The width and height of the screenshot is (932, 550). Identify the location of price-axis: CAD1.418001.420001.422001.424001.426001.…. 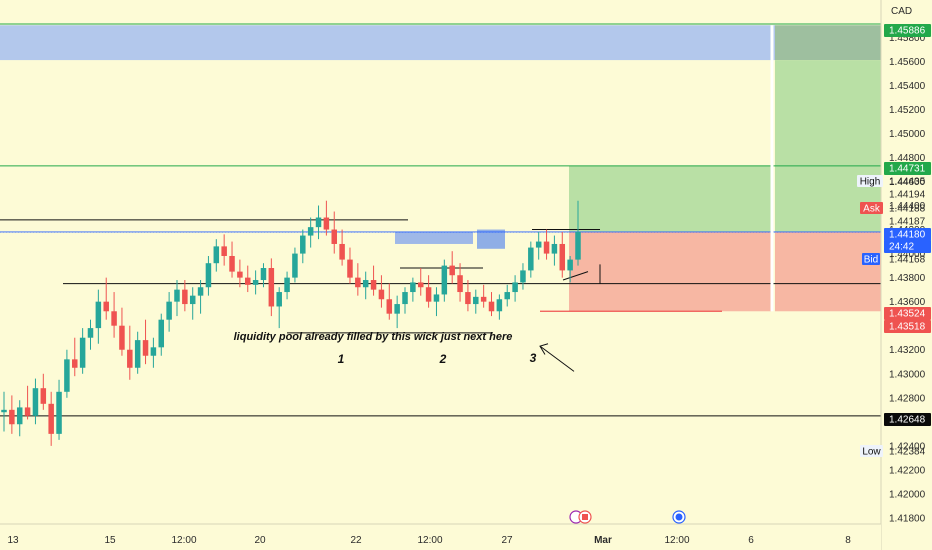
(894, 275).